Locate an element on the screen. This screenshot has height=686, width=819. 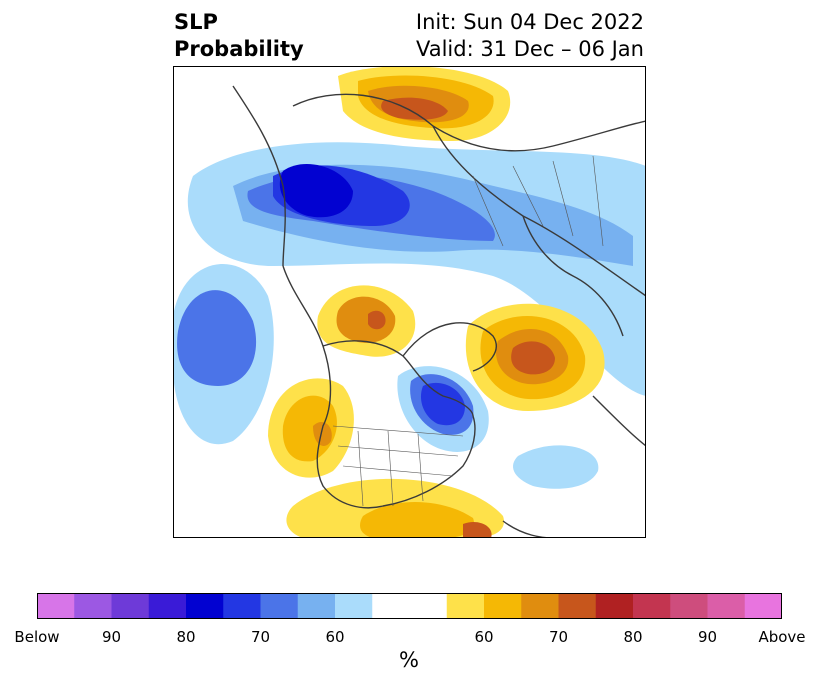
variable-subtitle: Probability is located at coordinates (239, 49).